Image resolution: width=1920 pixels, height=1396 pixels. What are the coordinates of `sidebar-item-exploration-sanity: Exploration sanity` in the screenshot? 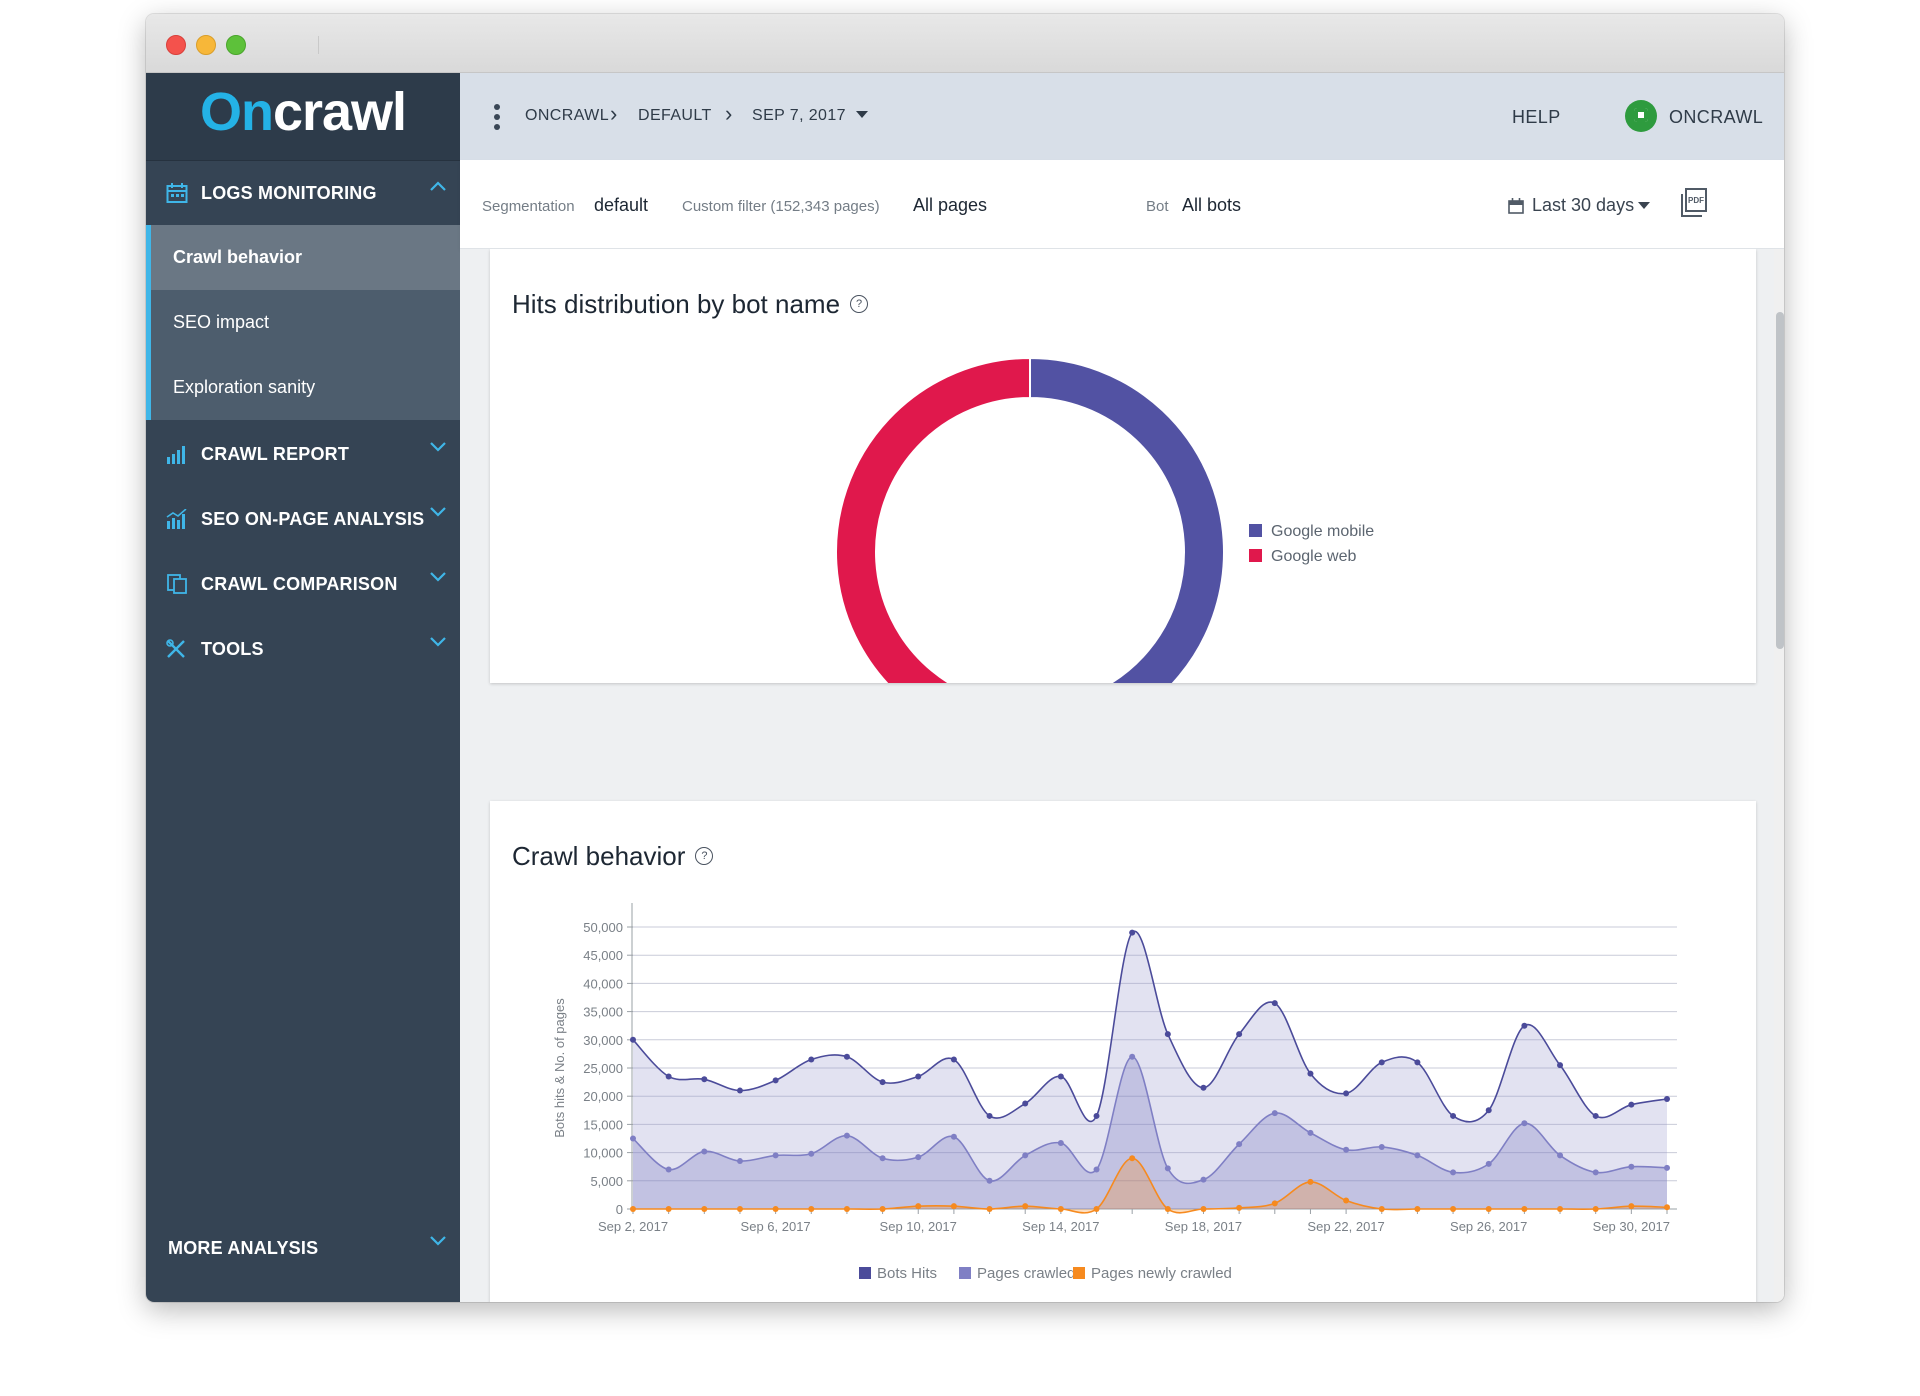 It's located at (303, 387).